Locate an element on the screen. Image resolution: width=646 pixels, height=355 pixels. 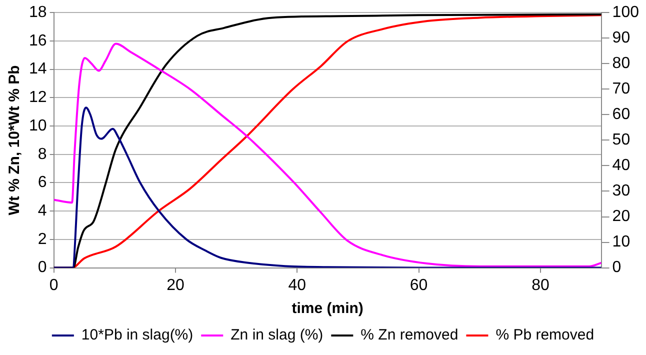
y-tick-label: 10 is located at coordinates (38, 125).